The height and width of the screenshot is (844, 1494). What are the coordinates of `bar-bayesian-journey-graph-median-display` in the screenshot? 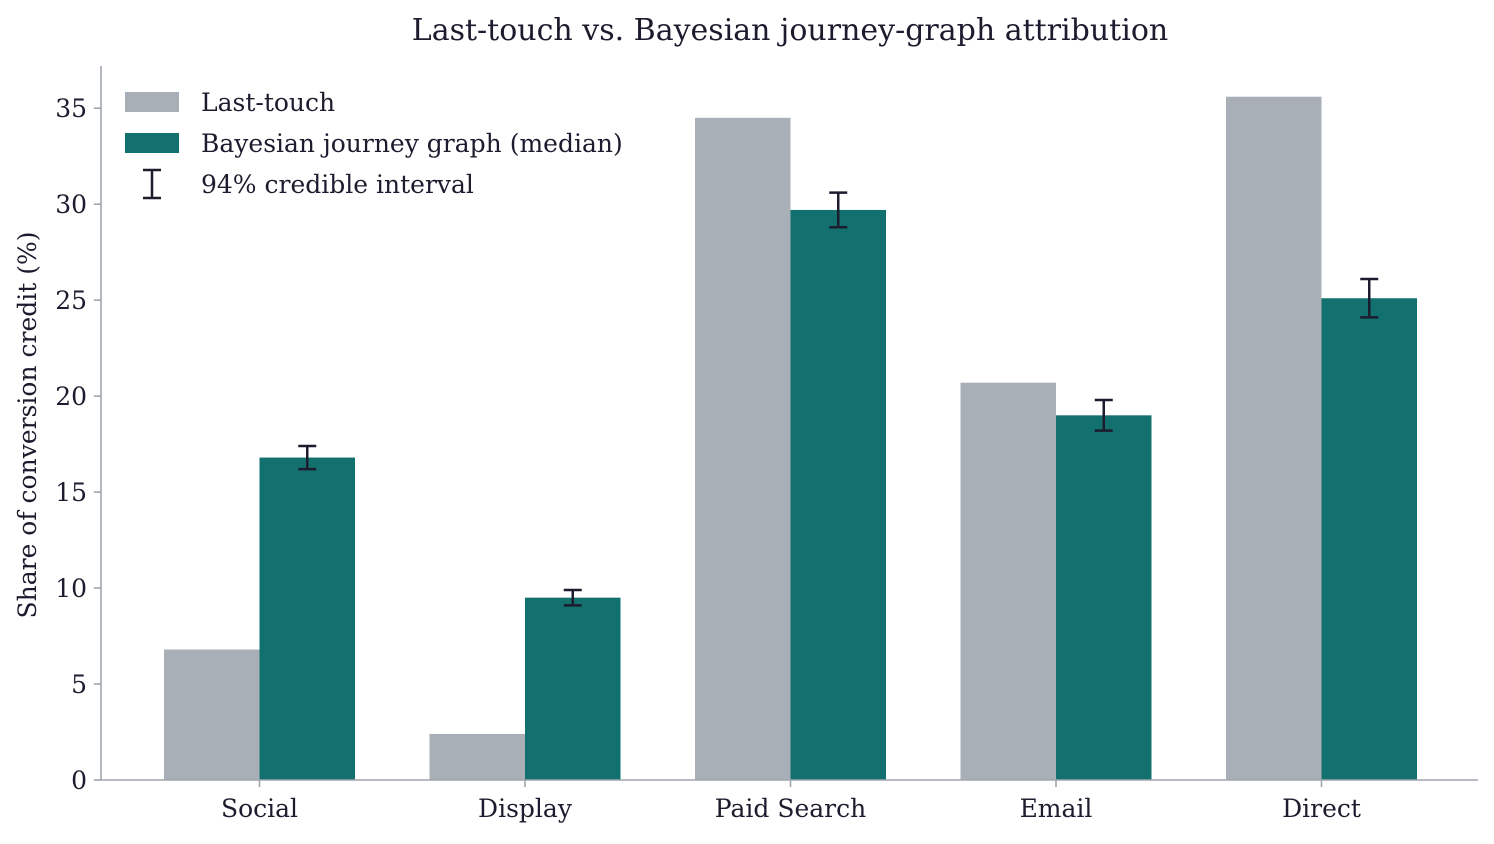 It's located at (573, 688).